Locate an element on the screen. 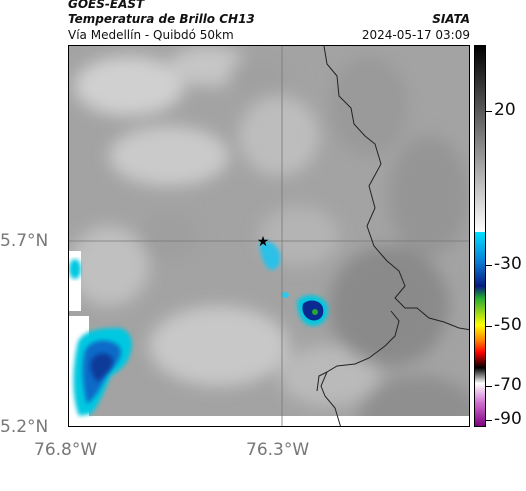 This screenshot has width=526, height=491. colorbar is located at coordinates (480, 236).